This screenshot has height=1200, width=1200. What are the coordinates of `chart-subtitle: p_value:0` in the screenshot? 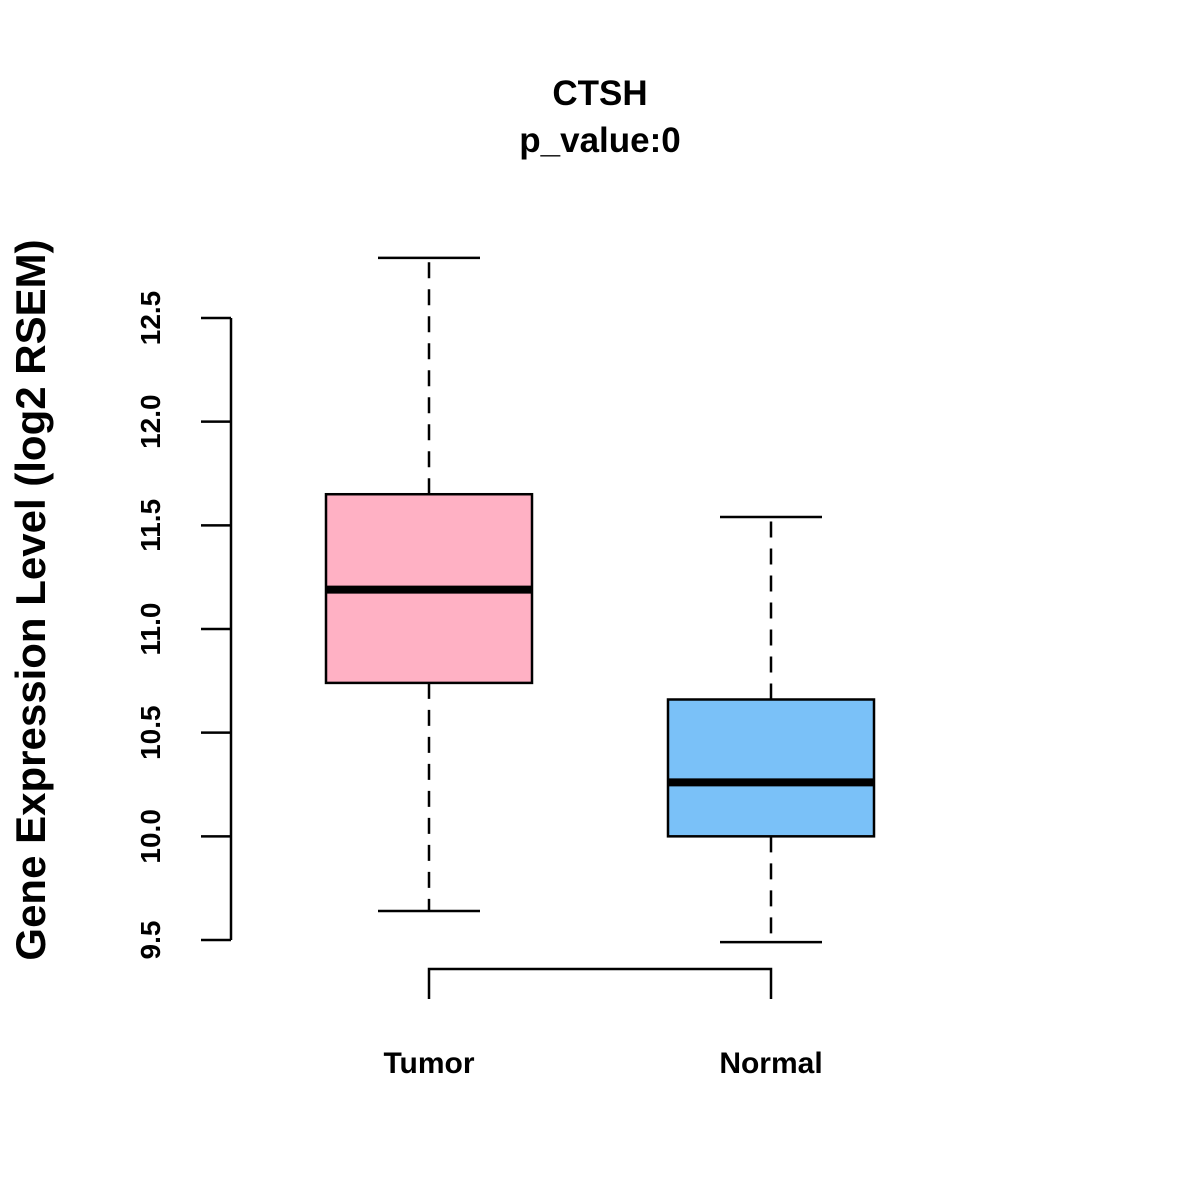 It's located at (599, 140).